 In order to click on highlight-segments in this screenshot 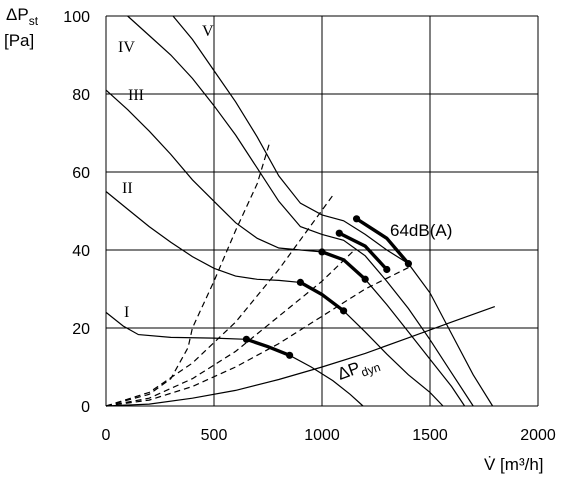, I will do `click(327, 287)`.